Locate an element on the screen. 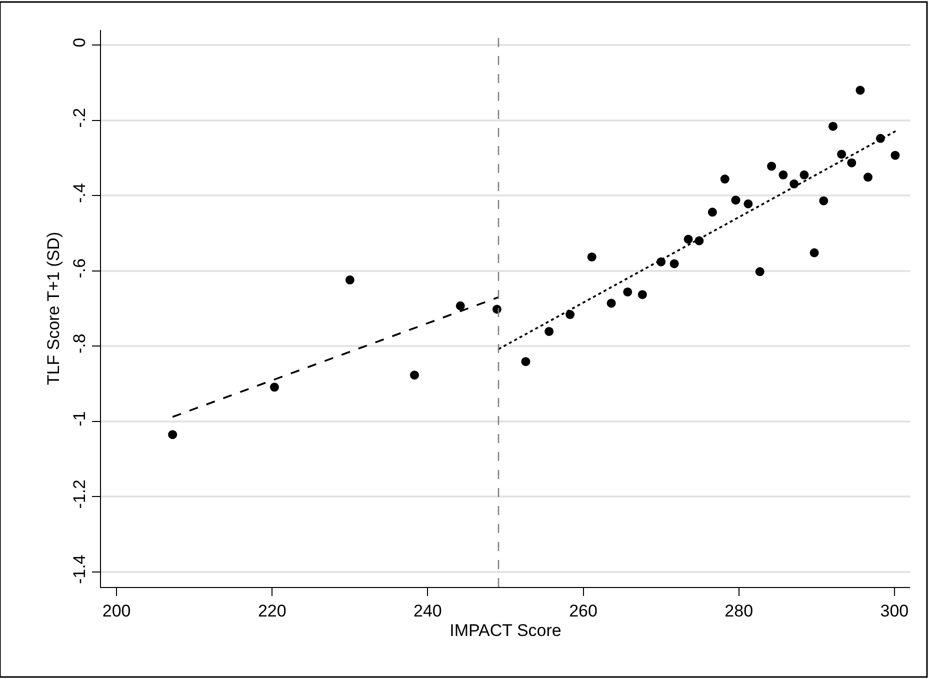 The width and height of the screenshot is (929, 679). y-tick-label: -1.2 is located at coordinates (80, 494).